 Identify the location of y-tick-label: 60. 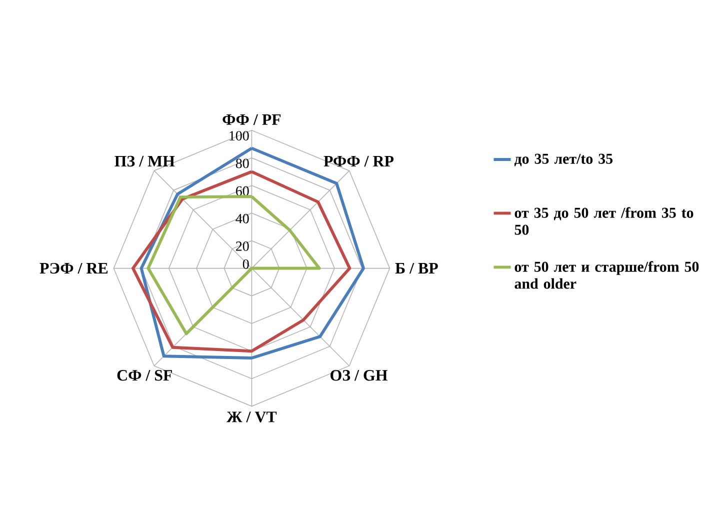
(242, 191).